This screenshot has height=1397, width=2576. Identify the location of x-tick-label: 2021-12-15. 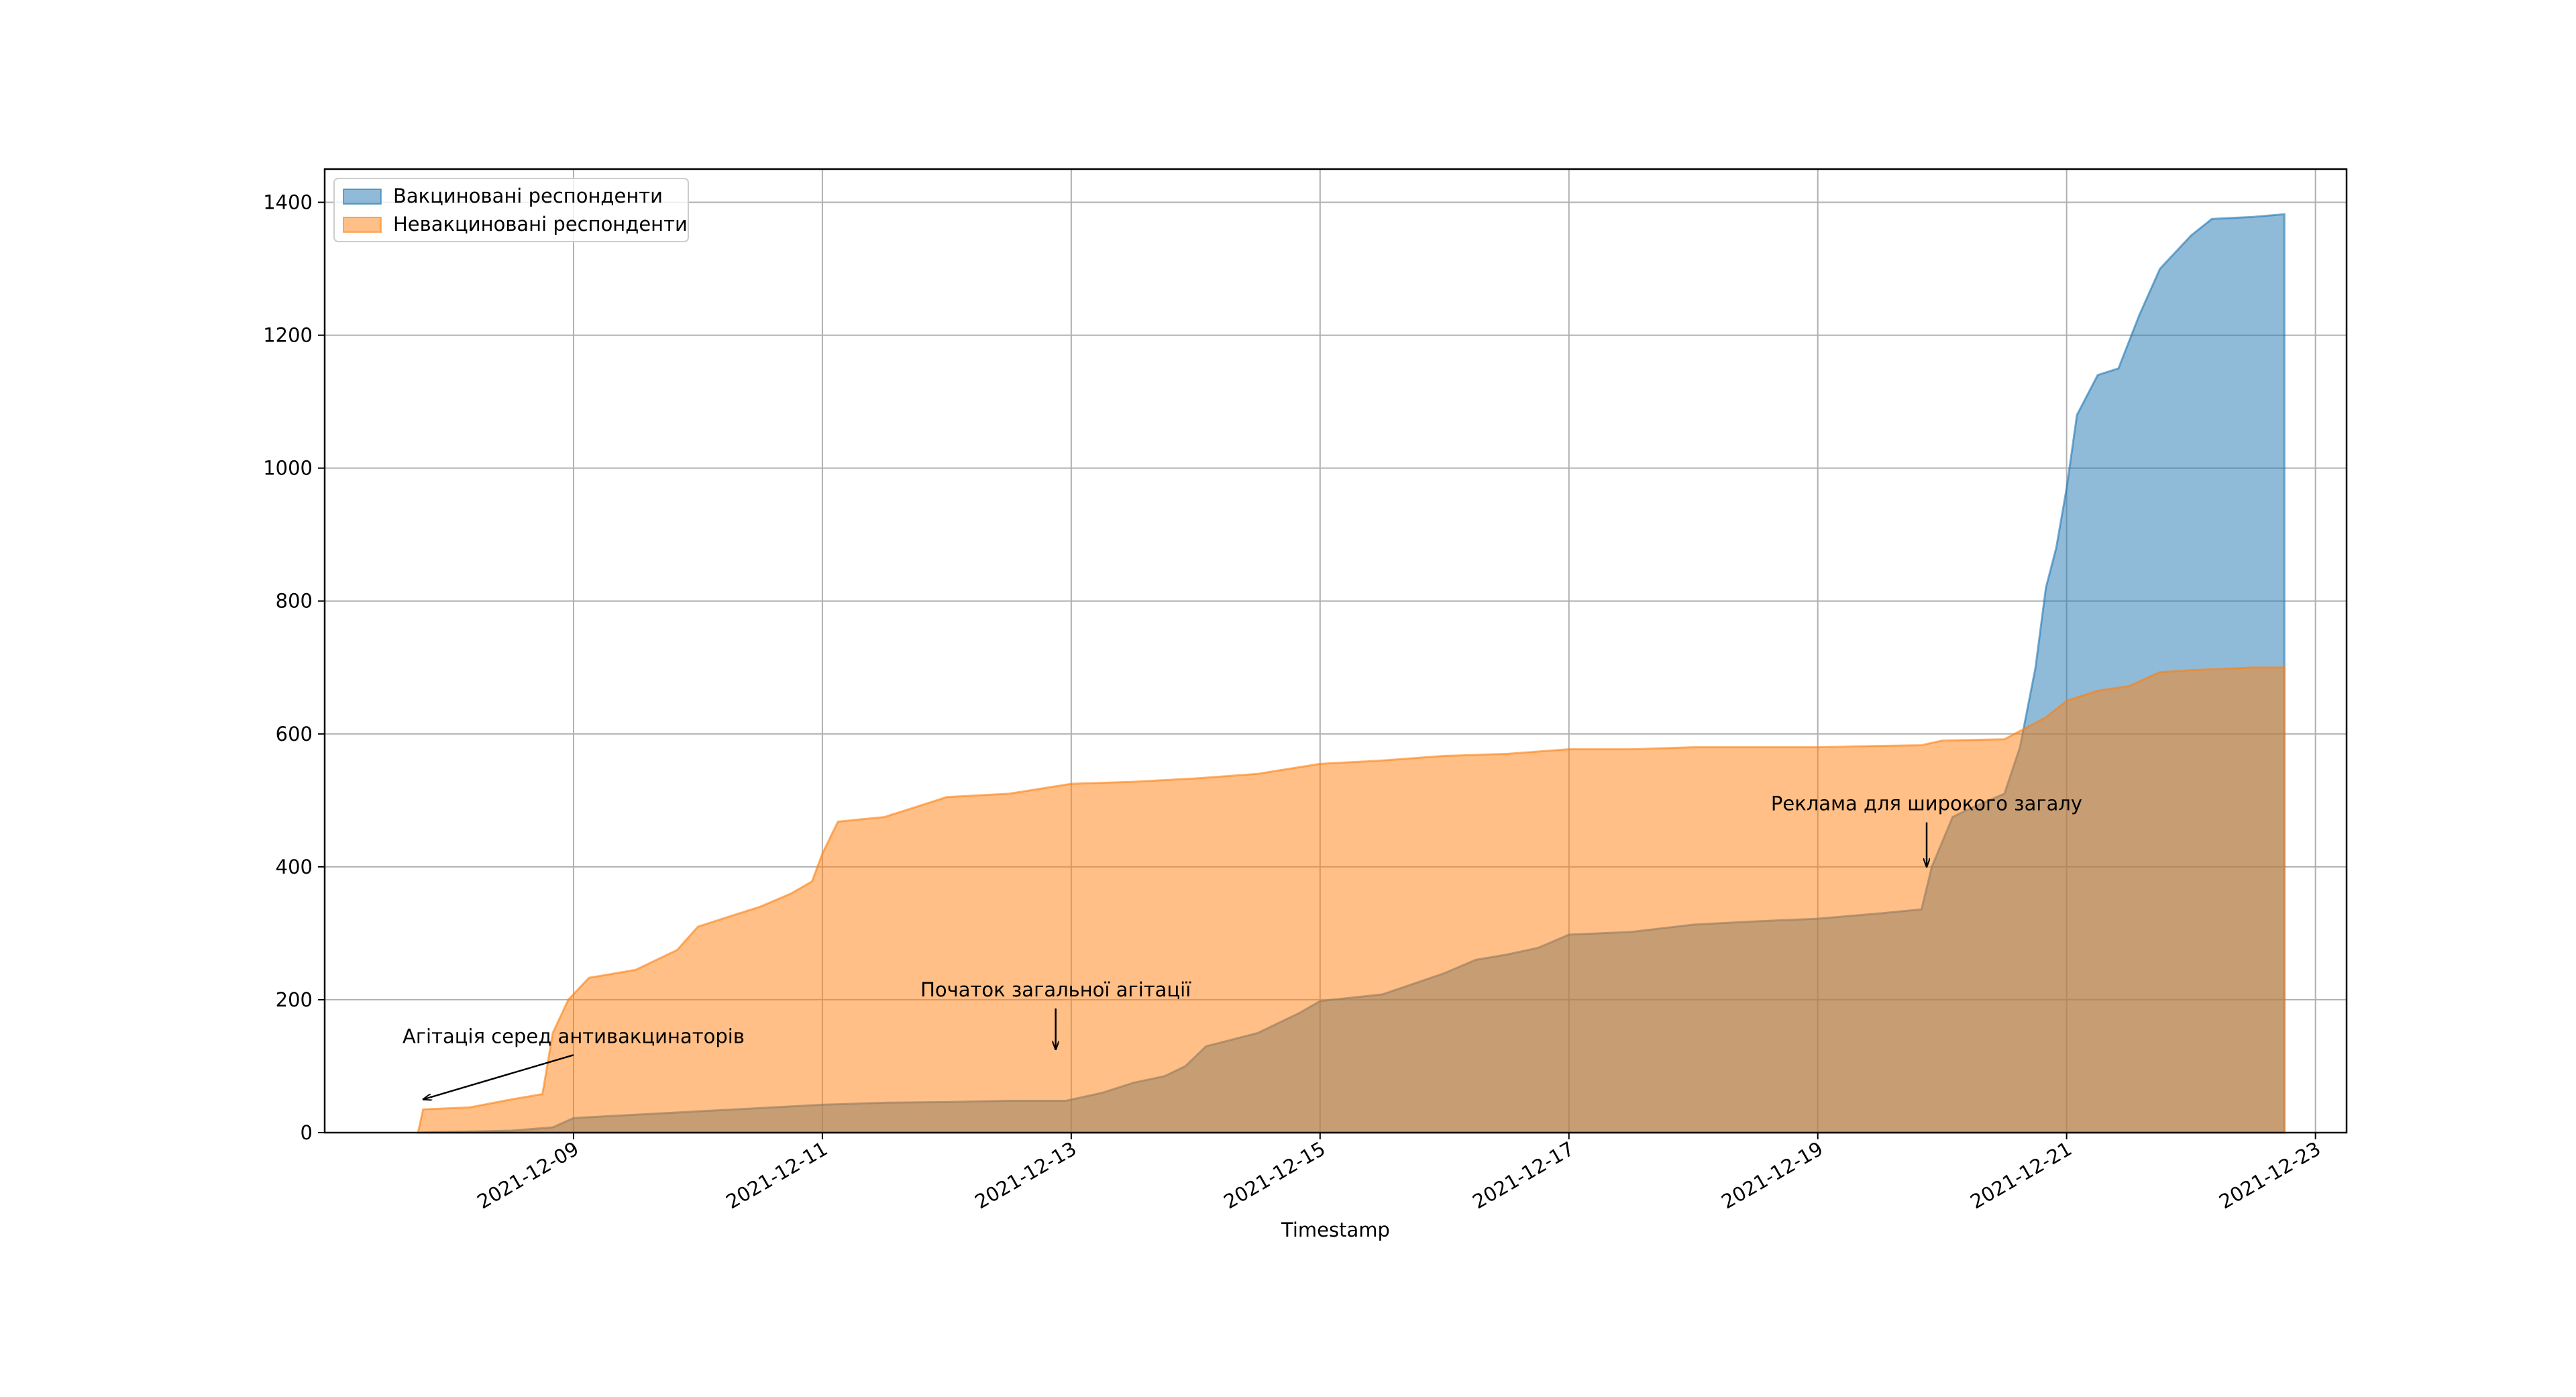
(1274, 1176).